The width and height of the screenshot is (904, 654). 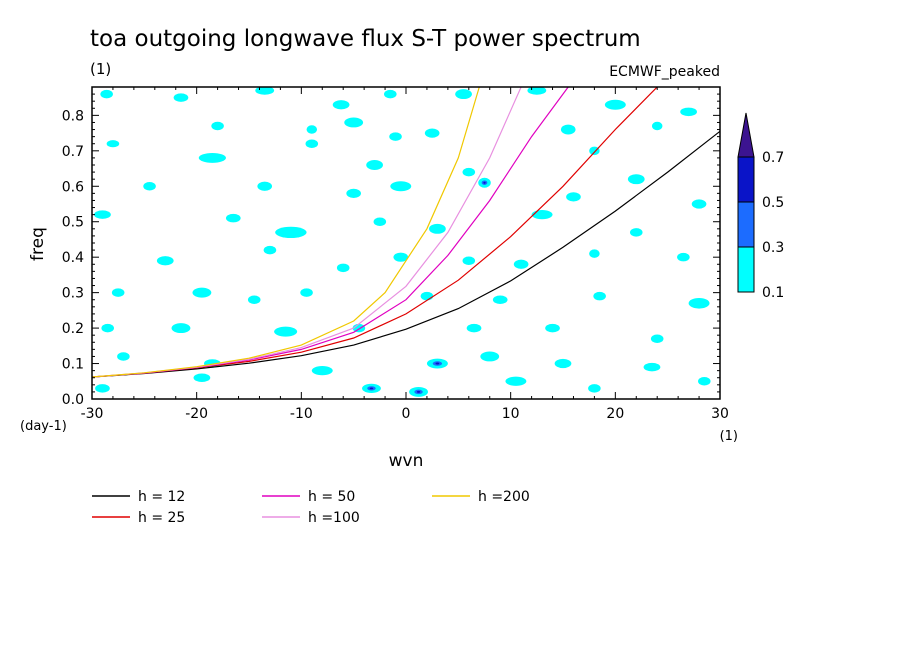 What do you see at coordinates (311, 507) in the screenshot?
I see `legend: h = 12 h = 25 h = 50 h =100 h =200` at bounding box center [311, 507].